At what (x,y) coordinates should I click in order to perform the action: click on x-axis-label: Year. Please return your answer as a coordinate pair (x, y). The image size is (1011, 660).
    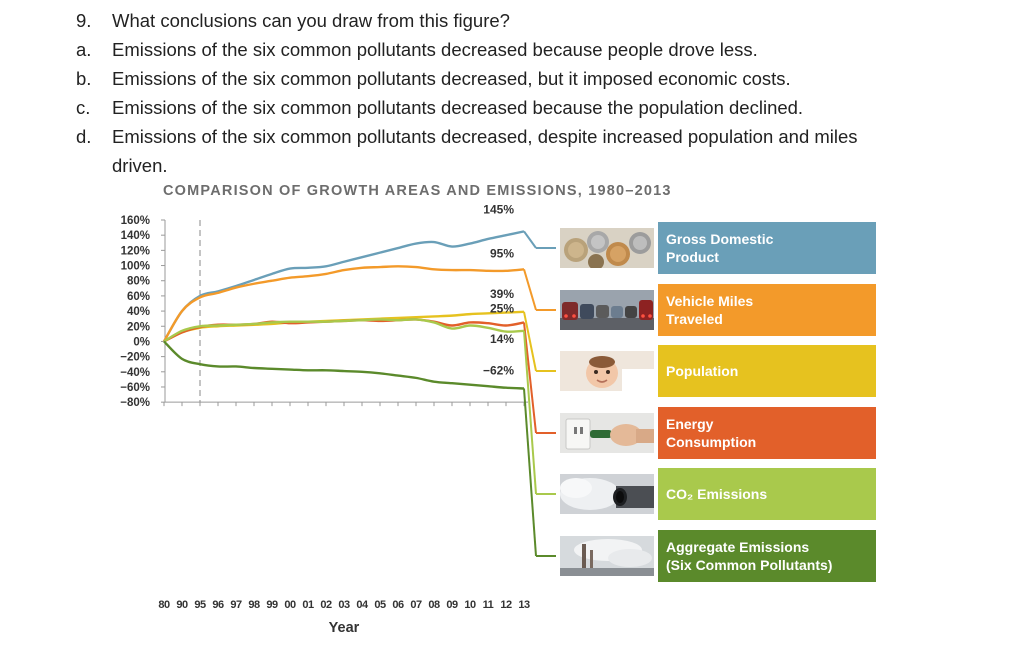
    Looking at the image, I should click on (344, 628).